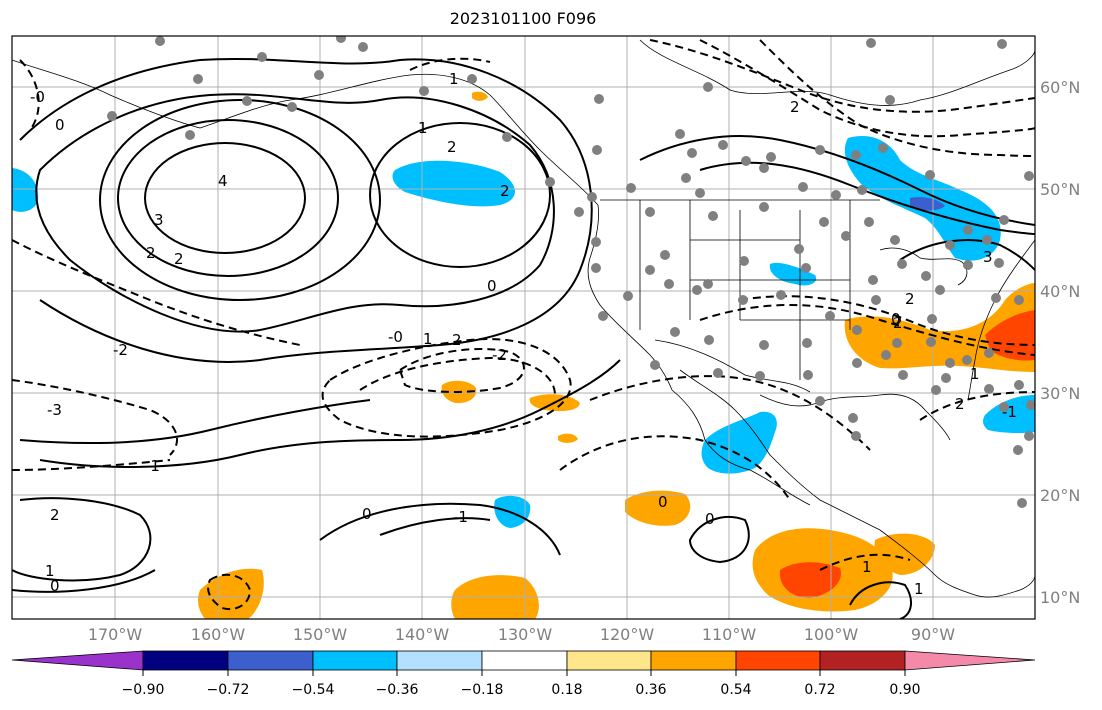 This screenshot has height=710, width=1102. I want to click on mexico-west, so click(780, 450).